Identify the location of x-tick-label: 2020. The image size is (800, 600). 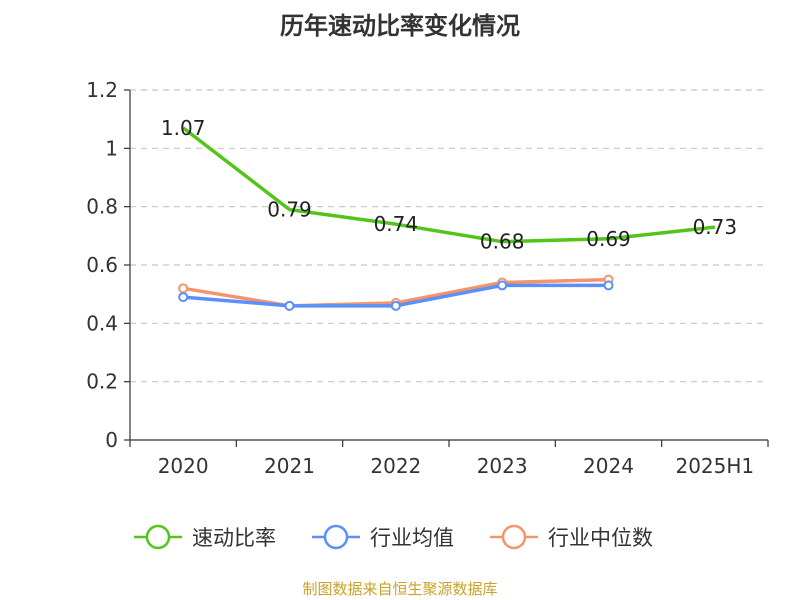
(183, 466).